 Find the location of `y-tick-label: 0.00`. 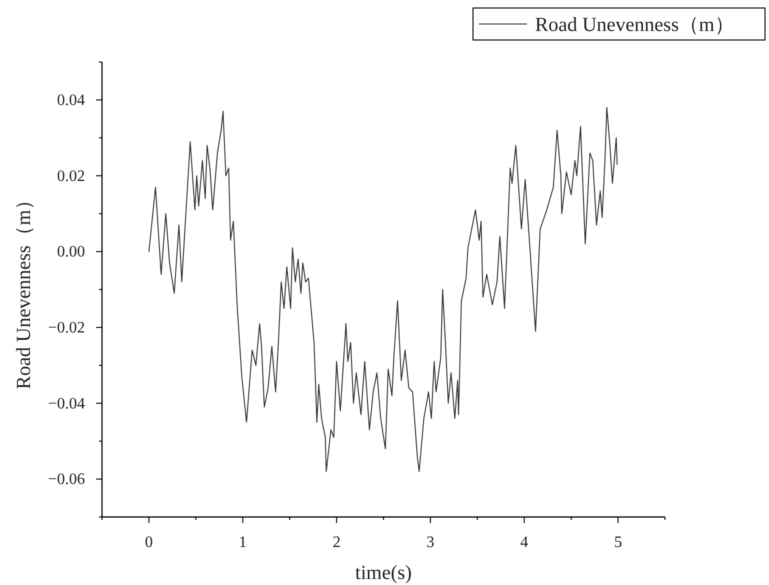

y-tick-label: 0.00 is located at coordinates (71, 252).